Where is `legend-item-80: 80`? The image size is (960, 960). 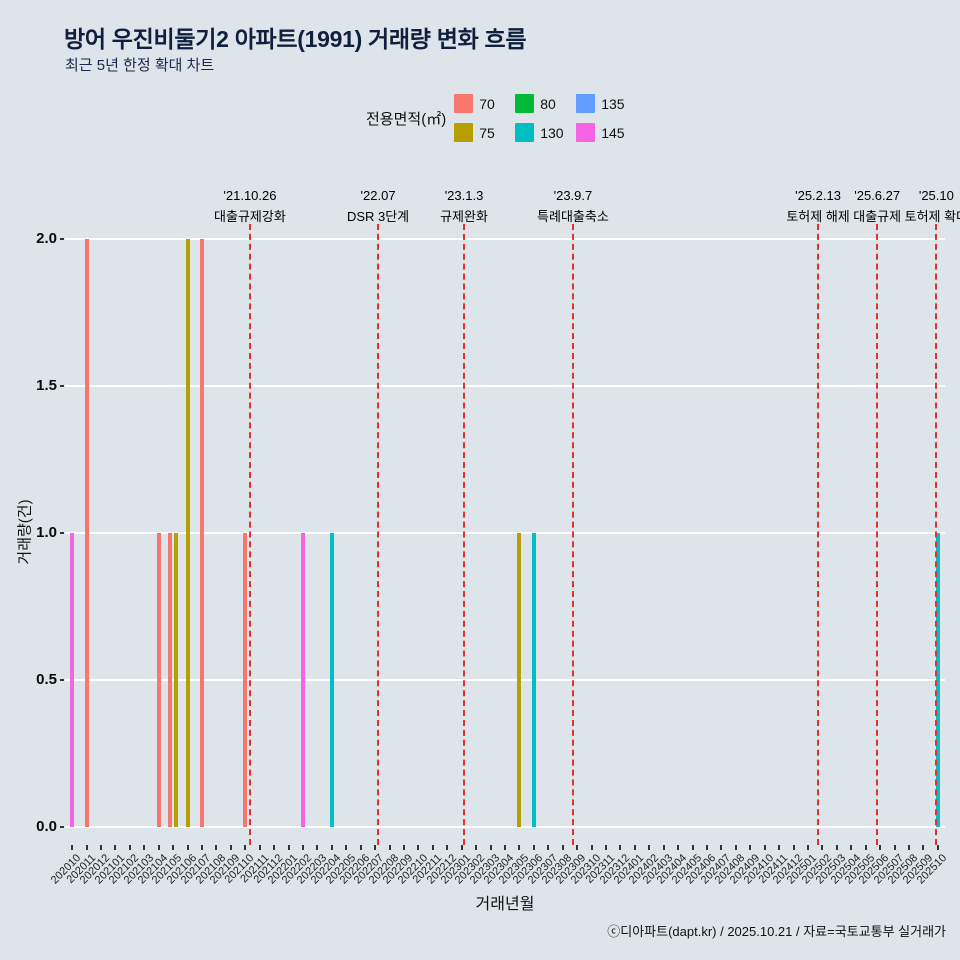
legend-item-80: 80 is located at coordinates (545, 103).